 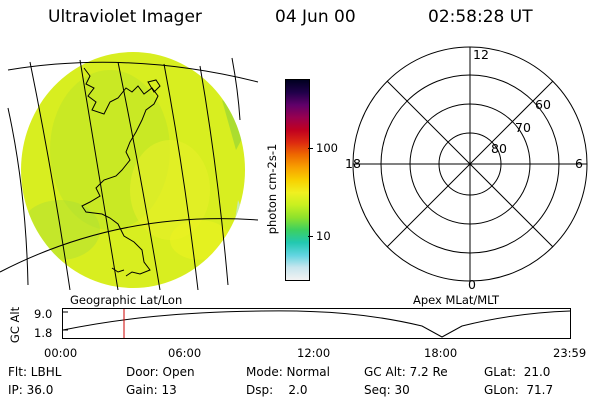 I want to click on info-gc-alt: GC Alt: 7.2 Re, so click(x=406, y=372).